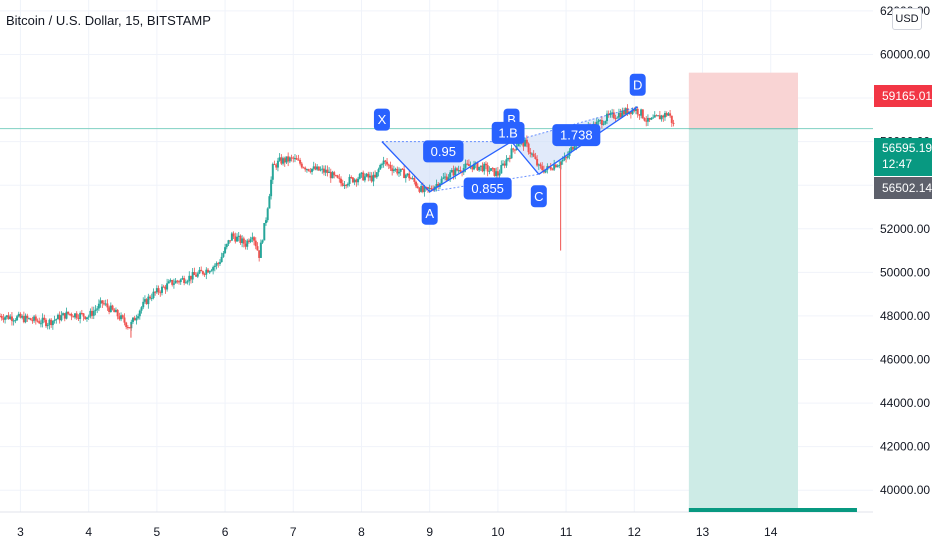 Image resolution: width=932 pixels, height=550 pixels. Describe the element at coordinates (905, 359) in the screenshot. I see `y-tick-label: 46000.00` at that location.